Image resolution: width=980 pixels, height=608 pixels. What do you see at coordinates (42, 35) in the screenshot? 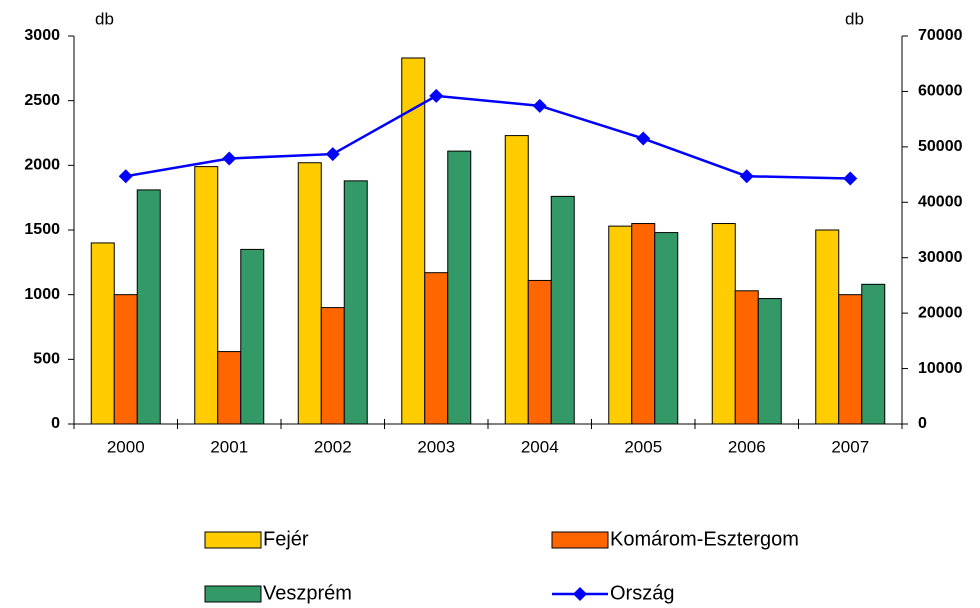
I see `y-tick-label: 3000` at bounding box center [42, 35].